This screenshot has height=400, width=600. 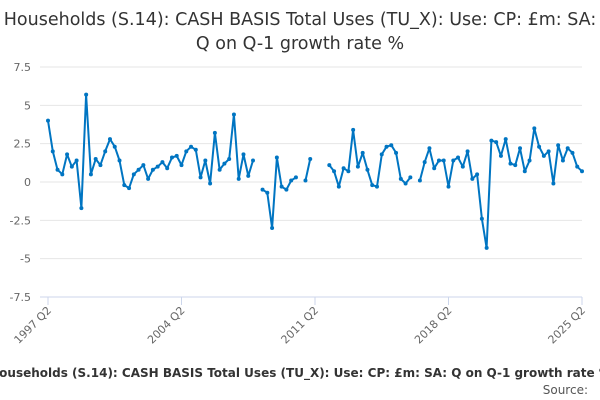 I want to click on y-tick-label: 7.5, so click(x=23, y=67).